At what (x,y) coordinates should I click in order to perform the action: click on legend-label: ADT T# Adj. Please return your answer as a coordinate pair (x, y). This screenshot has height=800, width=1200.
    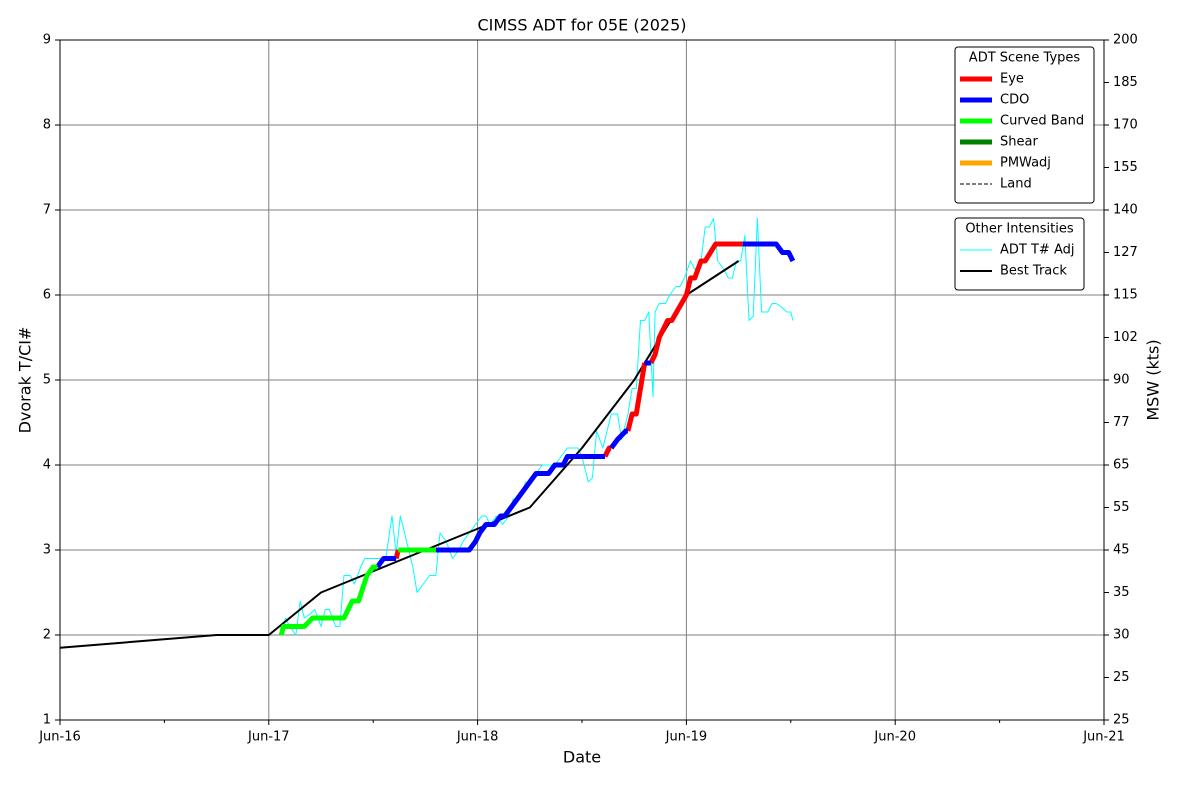
    Looking at the image, I should click on (1037, 250).